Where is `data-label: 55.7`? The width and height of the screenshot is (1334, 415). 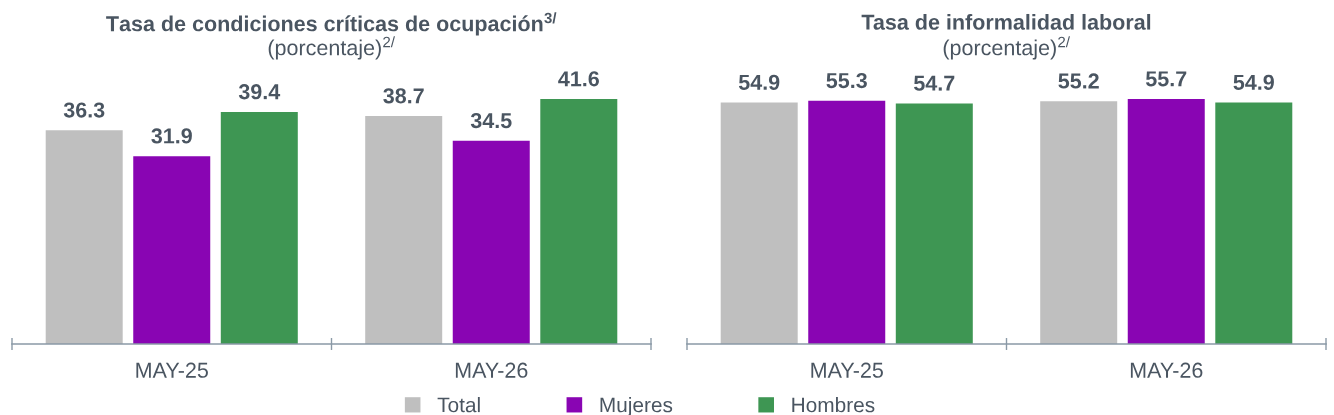
data-label: 55.7 is located at coordinates (1166, 79).